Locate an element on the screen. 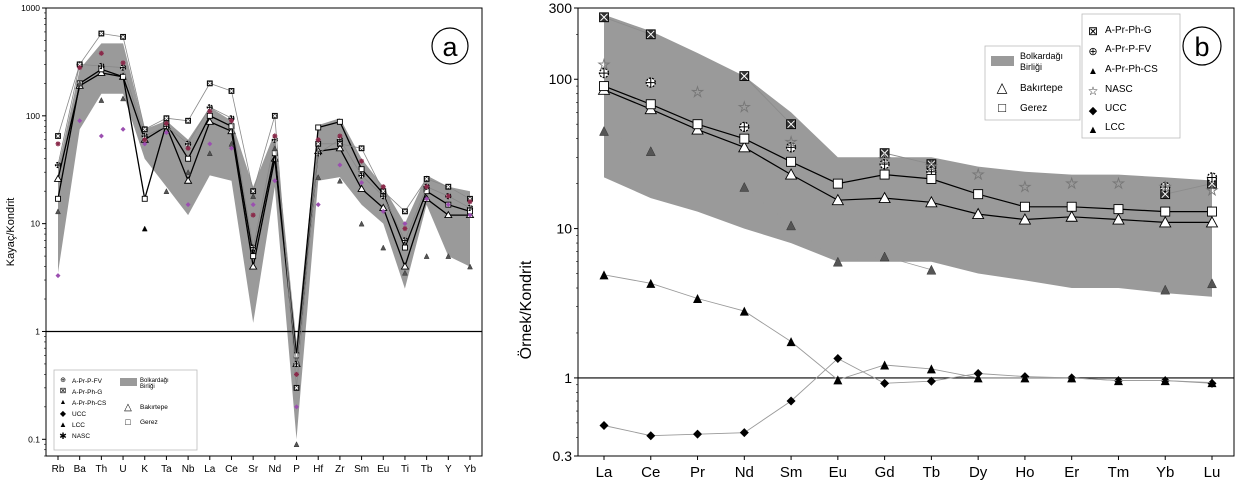 This screenshot has height=490, width=1243. a-xtick-label-la: La is located at coordinates (210, 469).